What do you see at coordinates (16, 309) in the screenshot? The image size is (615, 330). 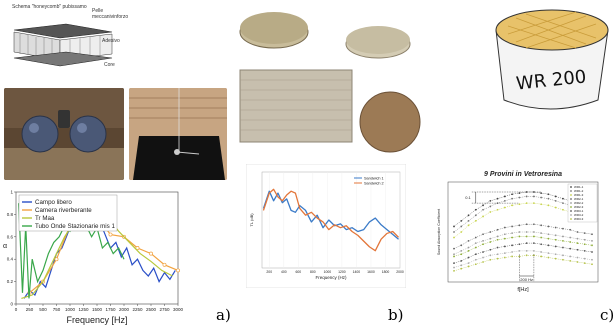 I see `x-tick-label: 0` at bounding box center [16, 309].